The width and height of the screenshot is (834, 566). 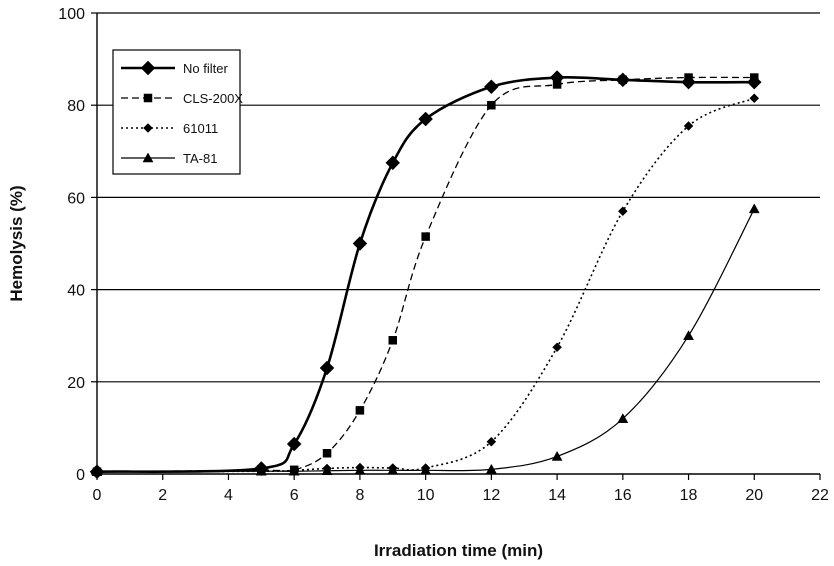 I want to click on x-tick-label: 16, so click(x=623, y=495).